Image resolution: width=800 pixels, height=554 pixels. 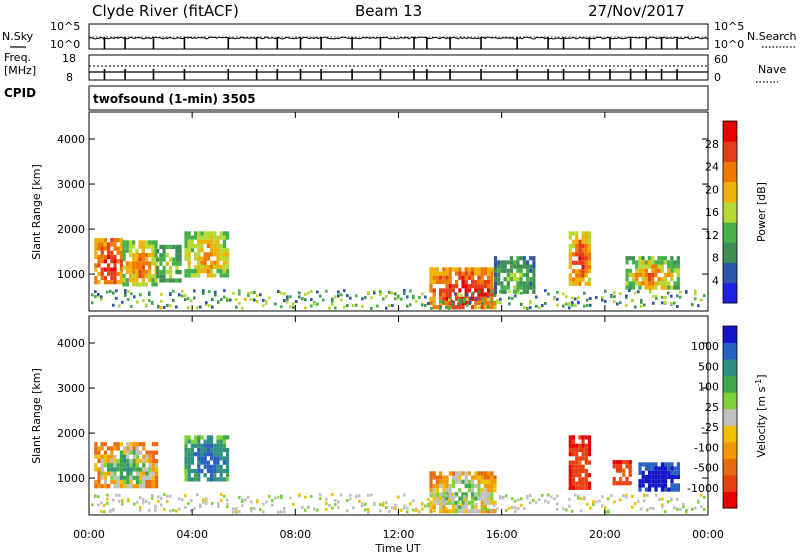 What do you see at coordinates (730, 384) in the screenshot?
I see `velocity-colorbar-swatch` at bounding box center [730, 384].